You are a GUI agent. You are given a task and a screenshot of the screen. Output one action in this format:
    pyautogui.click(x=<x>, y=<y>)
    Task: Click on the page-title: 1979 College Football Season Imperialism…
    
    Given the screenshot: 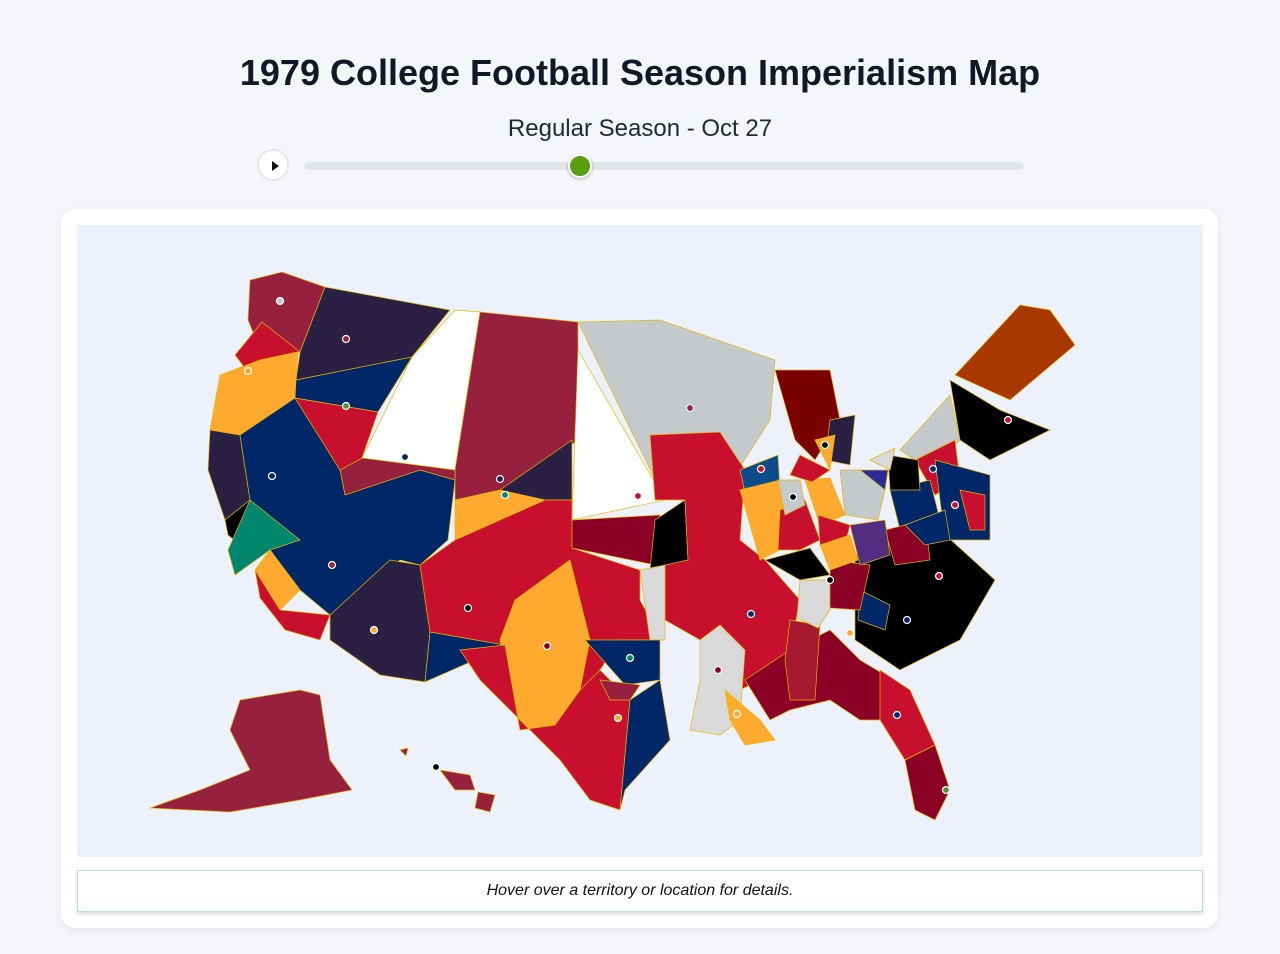 What is the action you would take?
    pyautogui.click(x=640, y=72)
    